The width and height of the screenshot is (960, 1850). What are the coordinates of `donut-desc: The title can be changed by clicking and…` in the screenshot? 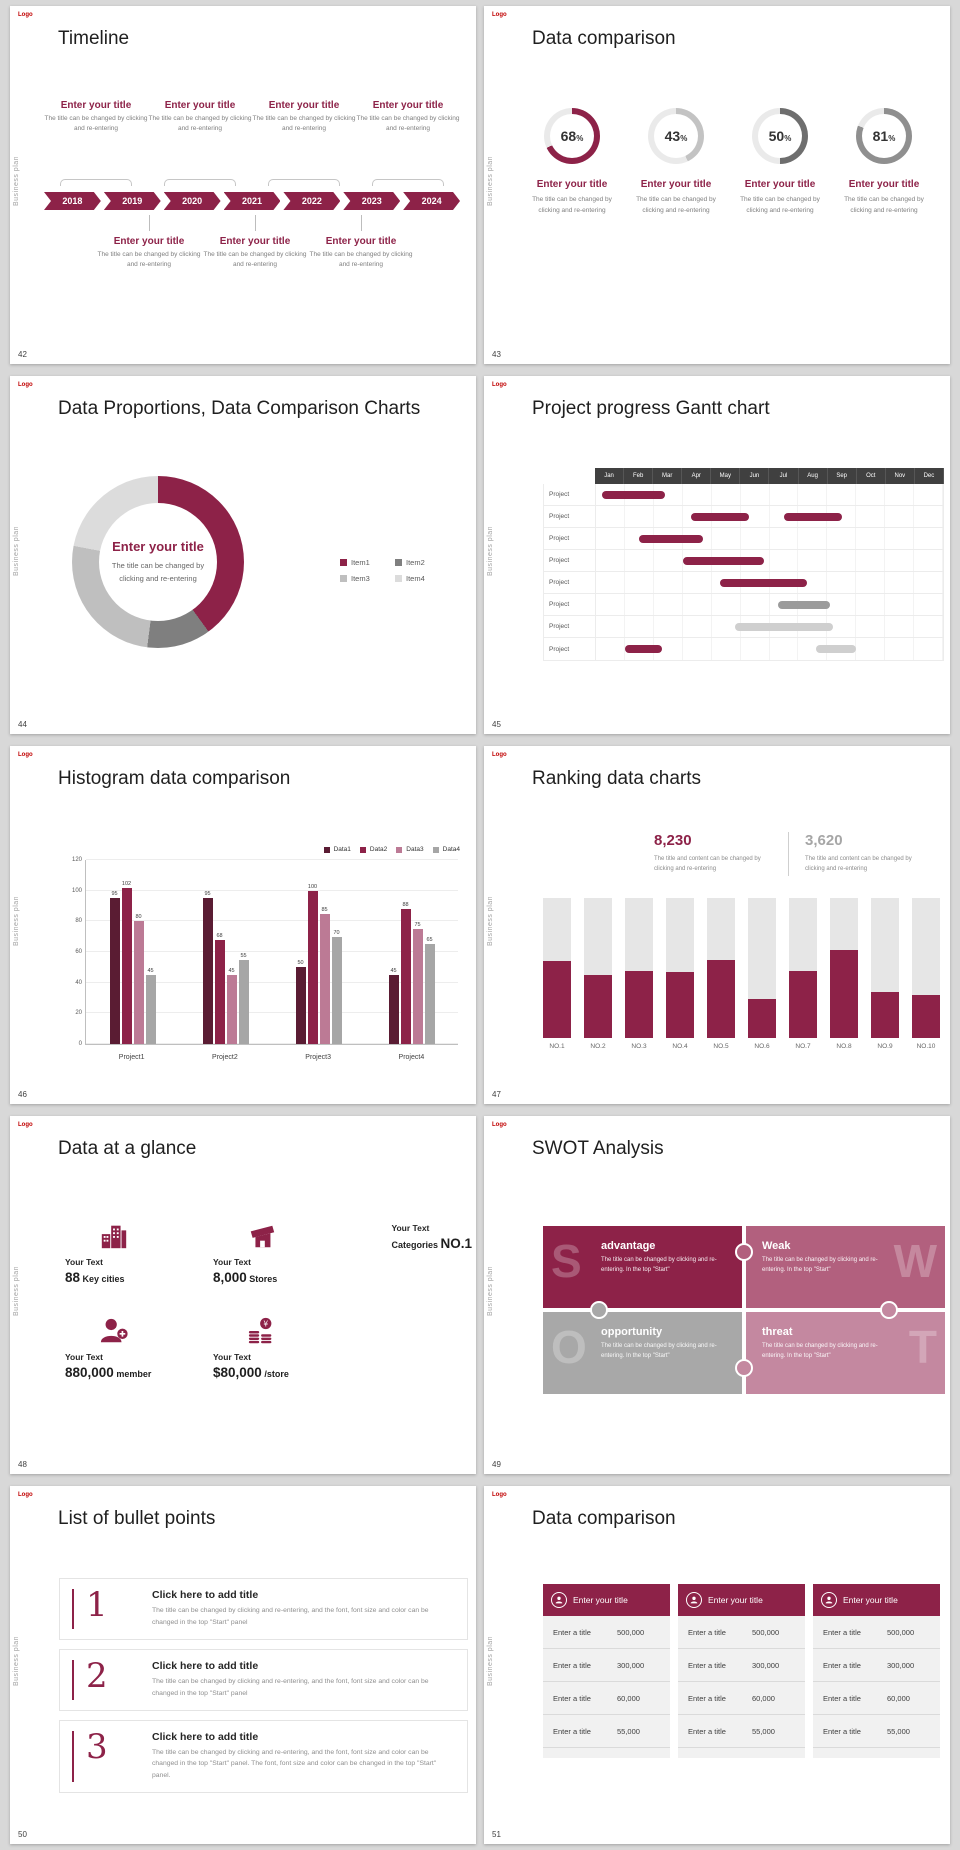 It's located at (884, 205).